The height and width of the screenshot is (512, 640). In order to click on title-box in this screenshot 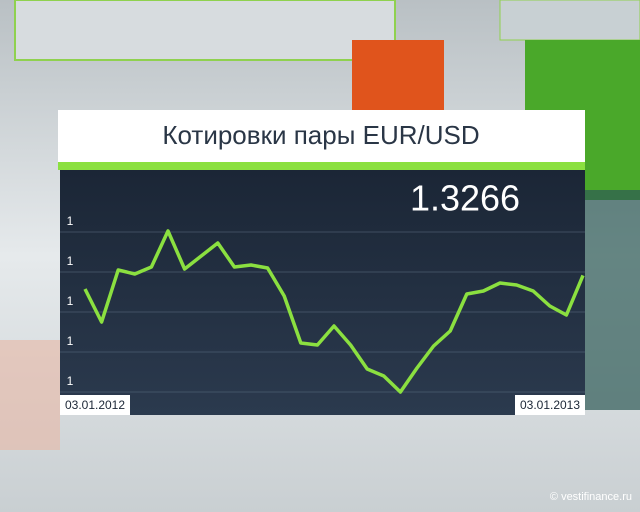, I will do `click(321, 136)`.